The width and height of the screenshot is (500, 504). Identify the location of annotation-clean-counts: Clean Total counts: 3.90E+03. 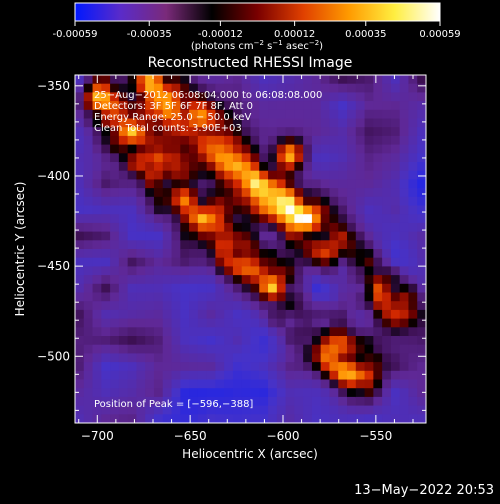
(168, 128).